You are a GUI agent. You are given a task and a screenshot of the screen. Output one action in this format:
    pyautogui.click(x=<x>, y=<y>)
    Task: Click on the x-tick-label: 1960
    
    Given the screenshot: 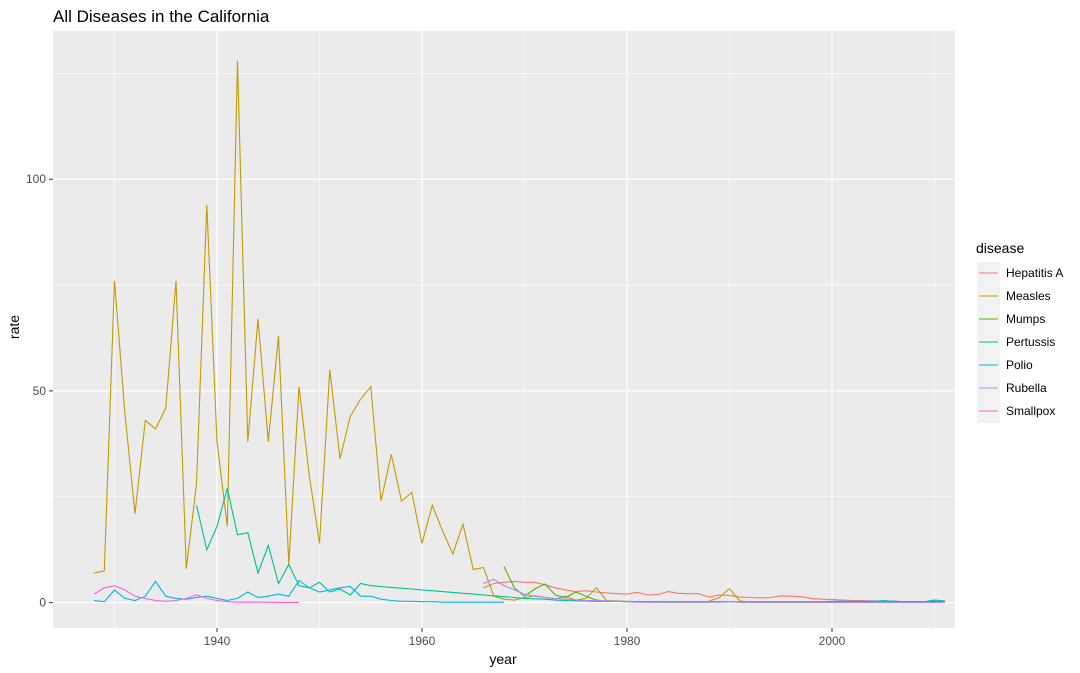 What is the action you would take?
    pyautogui.click(x=422, y=641)
    